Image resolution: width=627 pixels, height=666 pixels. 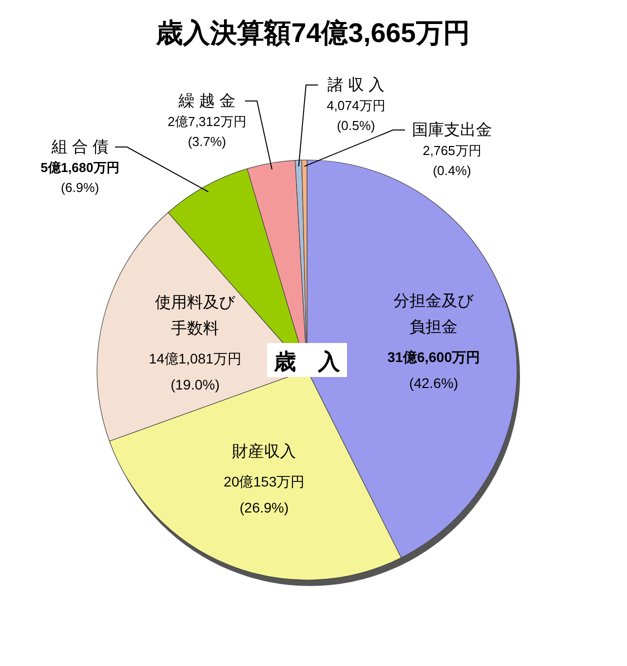 I want to click on data-label: 4,074万円 (0.5%), so click(x=356, y=115).